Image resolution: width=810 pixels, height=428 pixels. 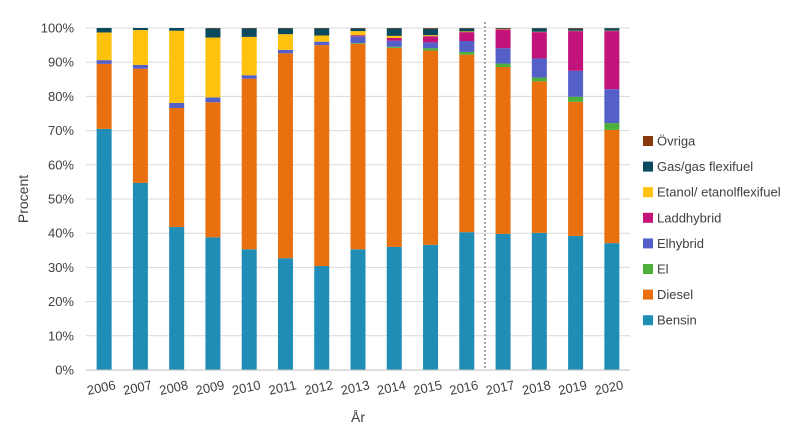 I want to click on bar-stack-2010, so click(x=249, y=199).